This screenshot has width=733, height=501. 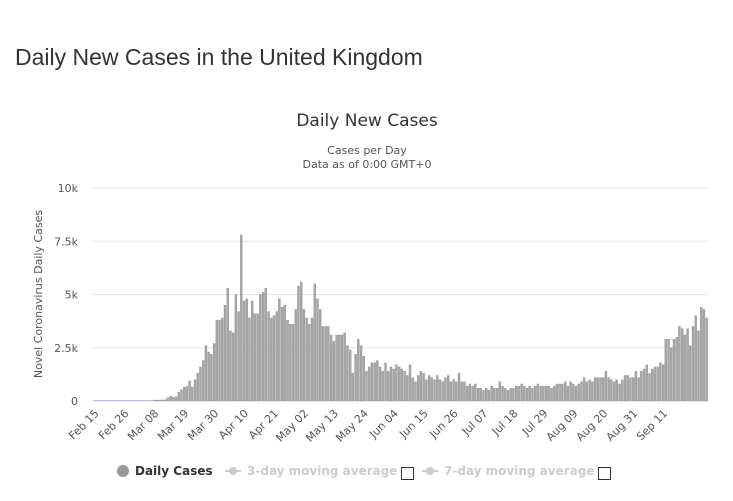 What do you see at coordinates (165, 471) in the screenshot?
I see `legend-item-daily-cases: Daily Cases` at bounding box center [165, 471].